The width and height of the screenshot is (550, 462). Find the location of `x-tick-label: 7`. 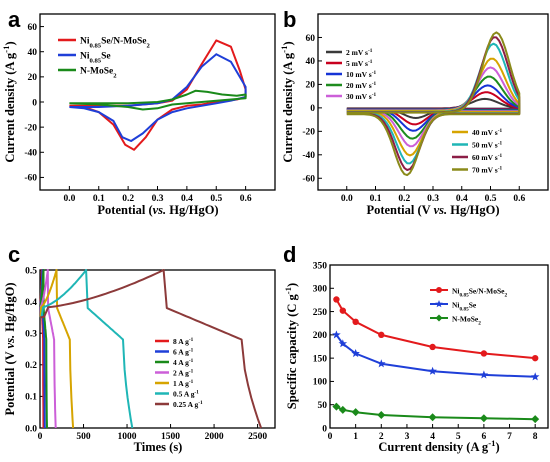

x-tick-label: 7 is located at coordinates (509, 437).